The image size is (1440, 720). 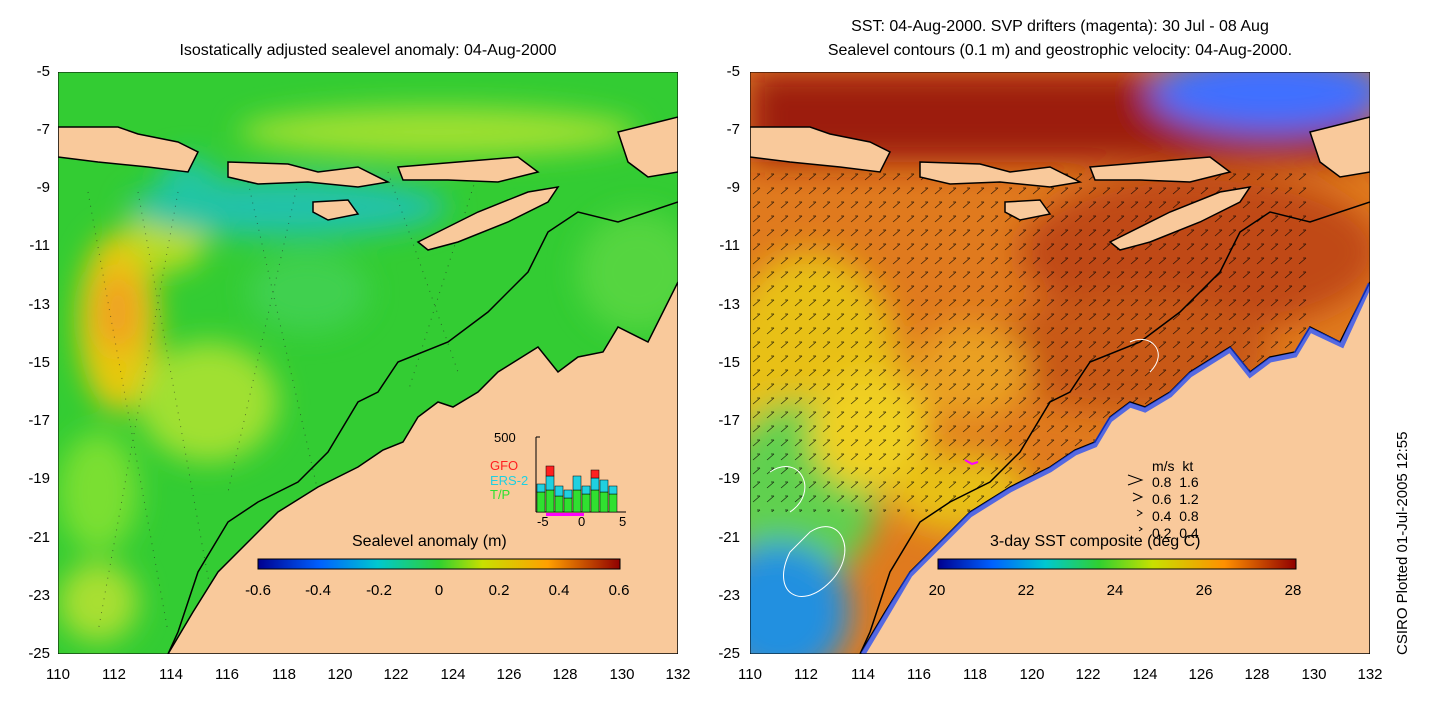 What do you see at coordinates (1402, 543) in the screenshot?
I see `side-plotted-label: CSIRO Plotted 01-Jul-2005 12:55` at bounding box center [1402, 543].